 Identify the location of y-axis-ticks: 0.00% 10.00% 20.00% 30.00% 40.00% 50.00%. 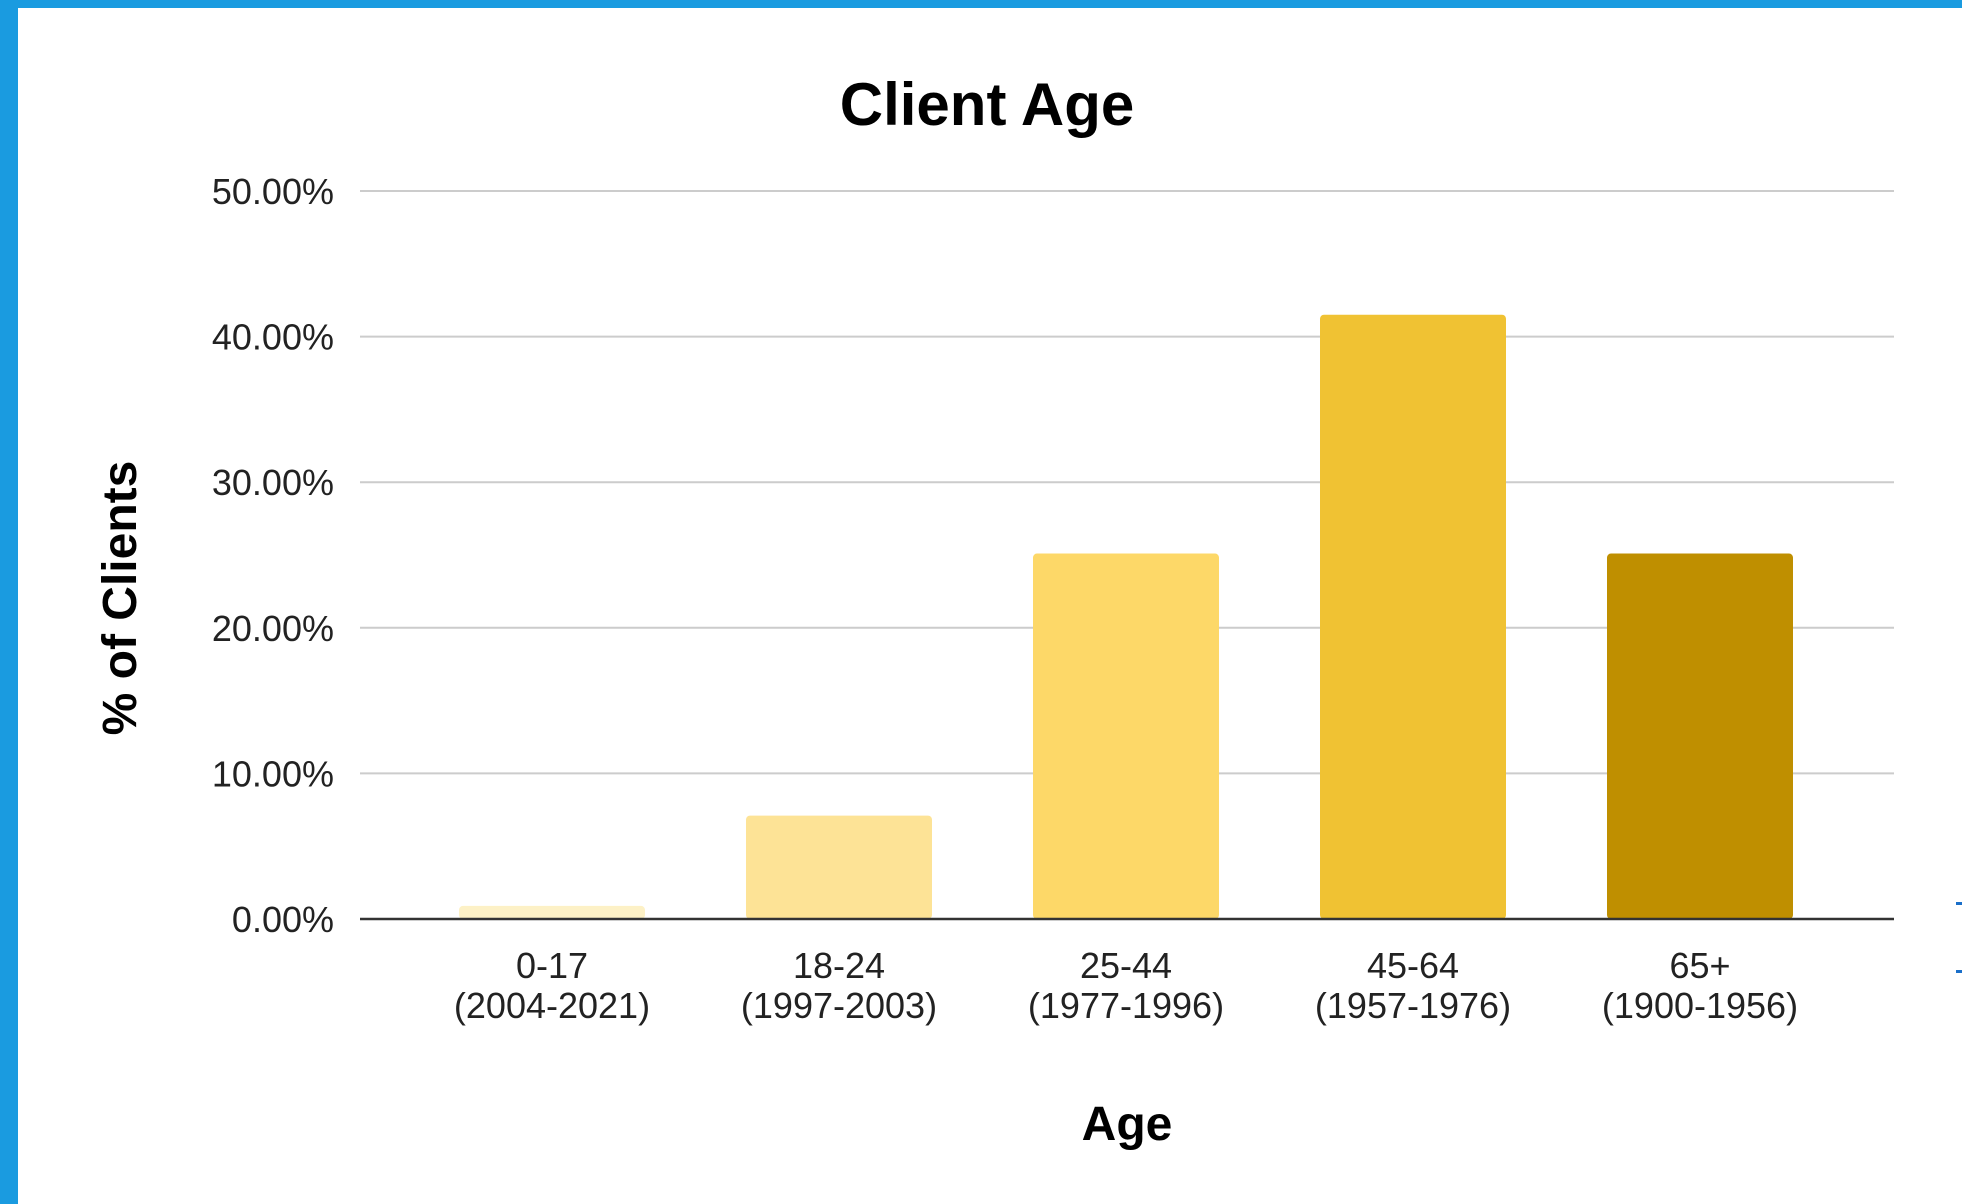
(273, 555).